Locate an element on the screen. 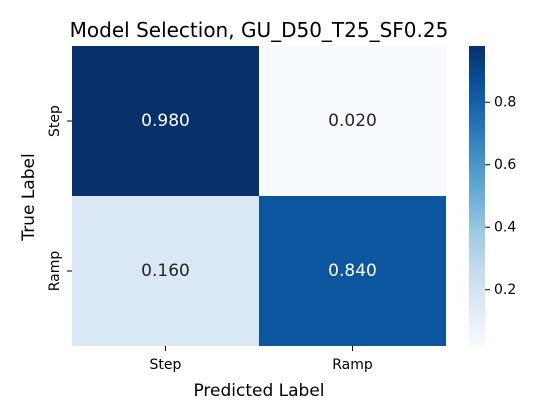 The image size is (560, 419). y-axis-label: True Label is located at coordinates (29, 197).